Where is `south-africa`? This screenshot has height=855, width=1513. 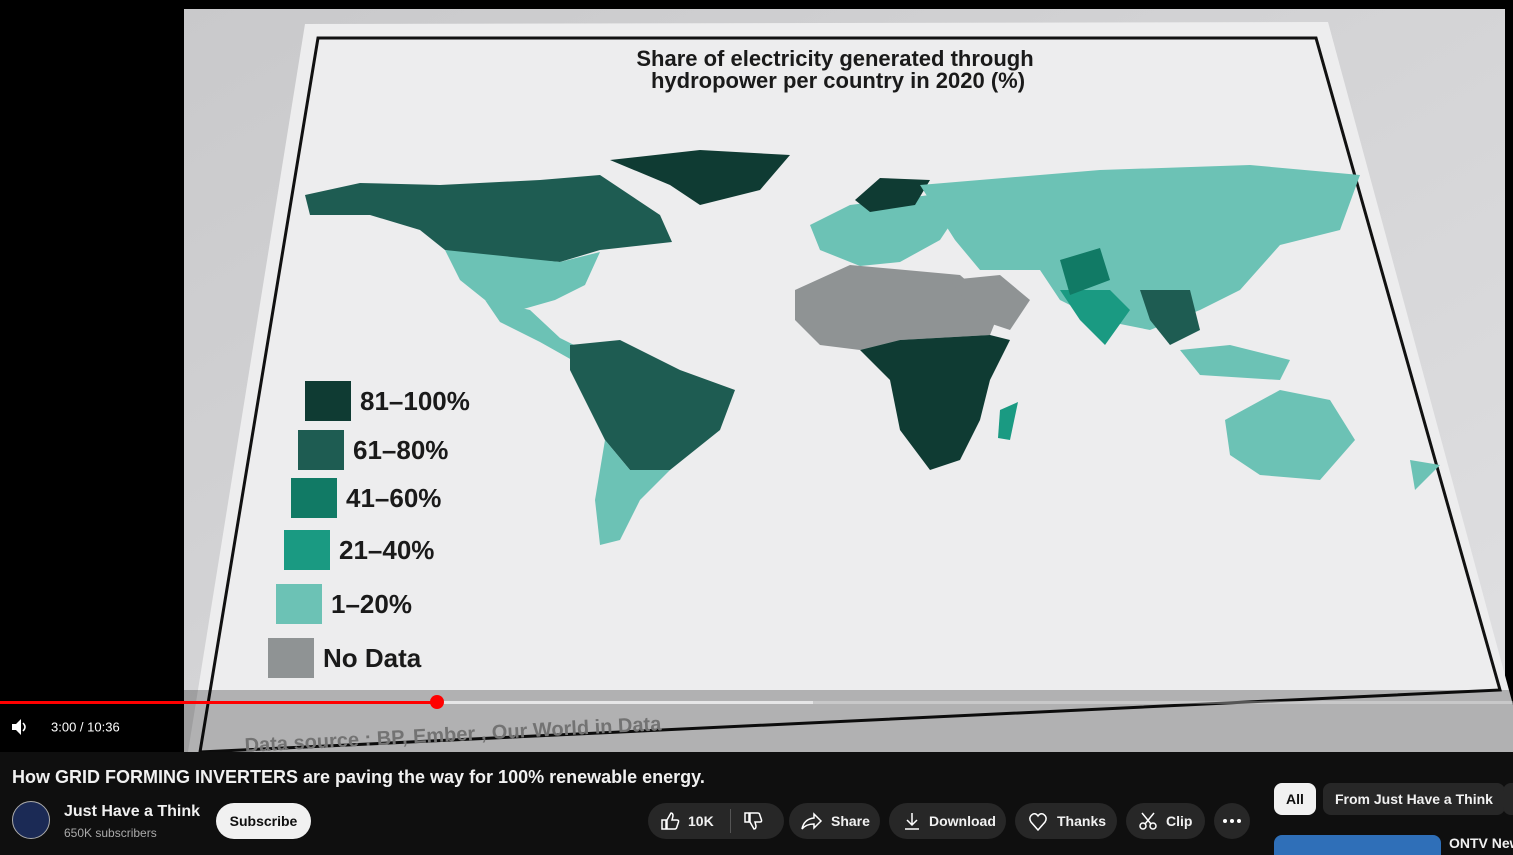
south-africa is located at coordinates (935, 402).